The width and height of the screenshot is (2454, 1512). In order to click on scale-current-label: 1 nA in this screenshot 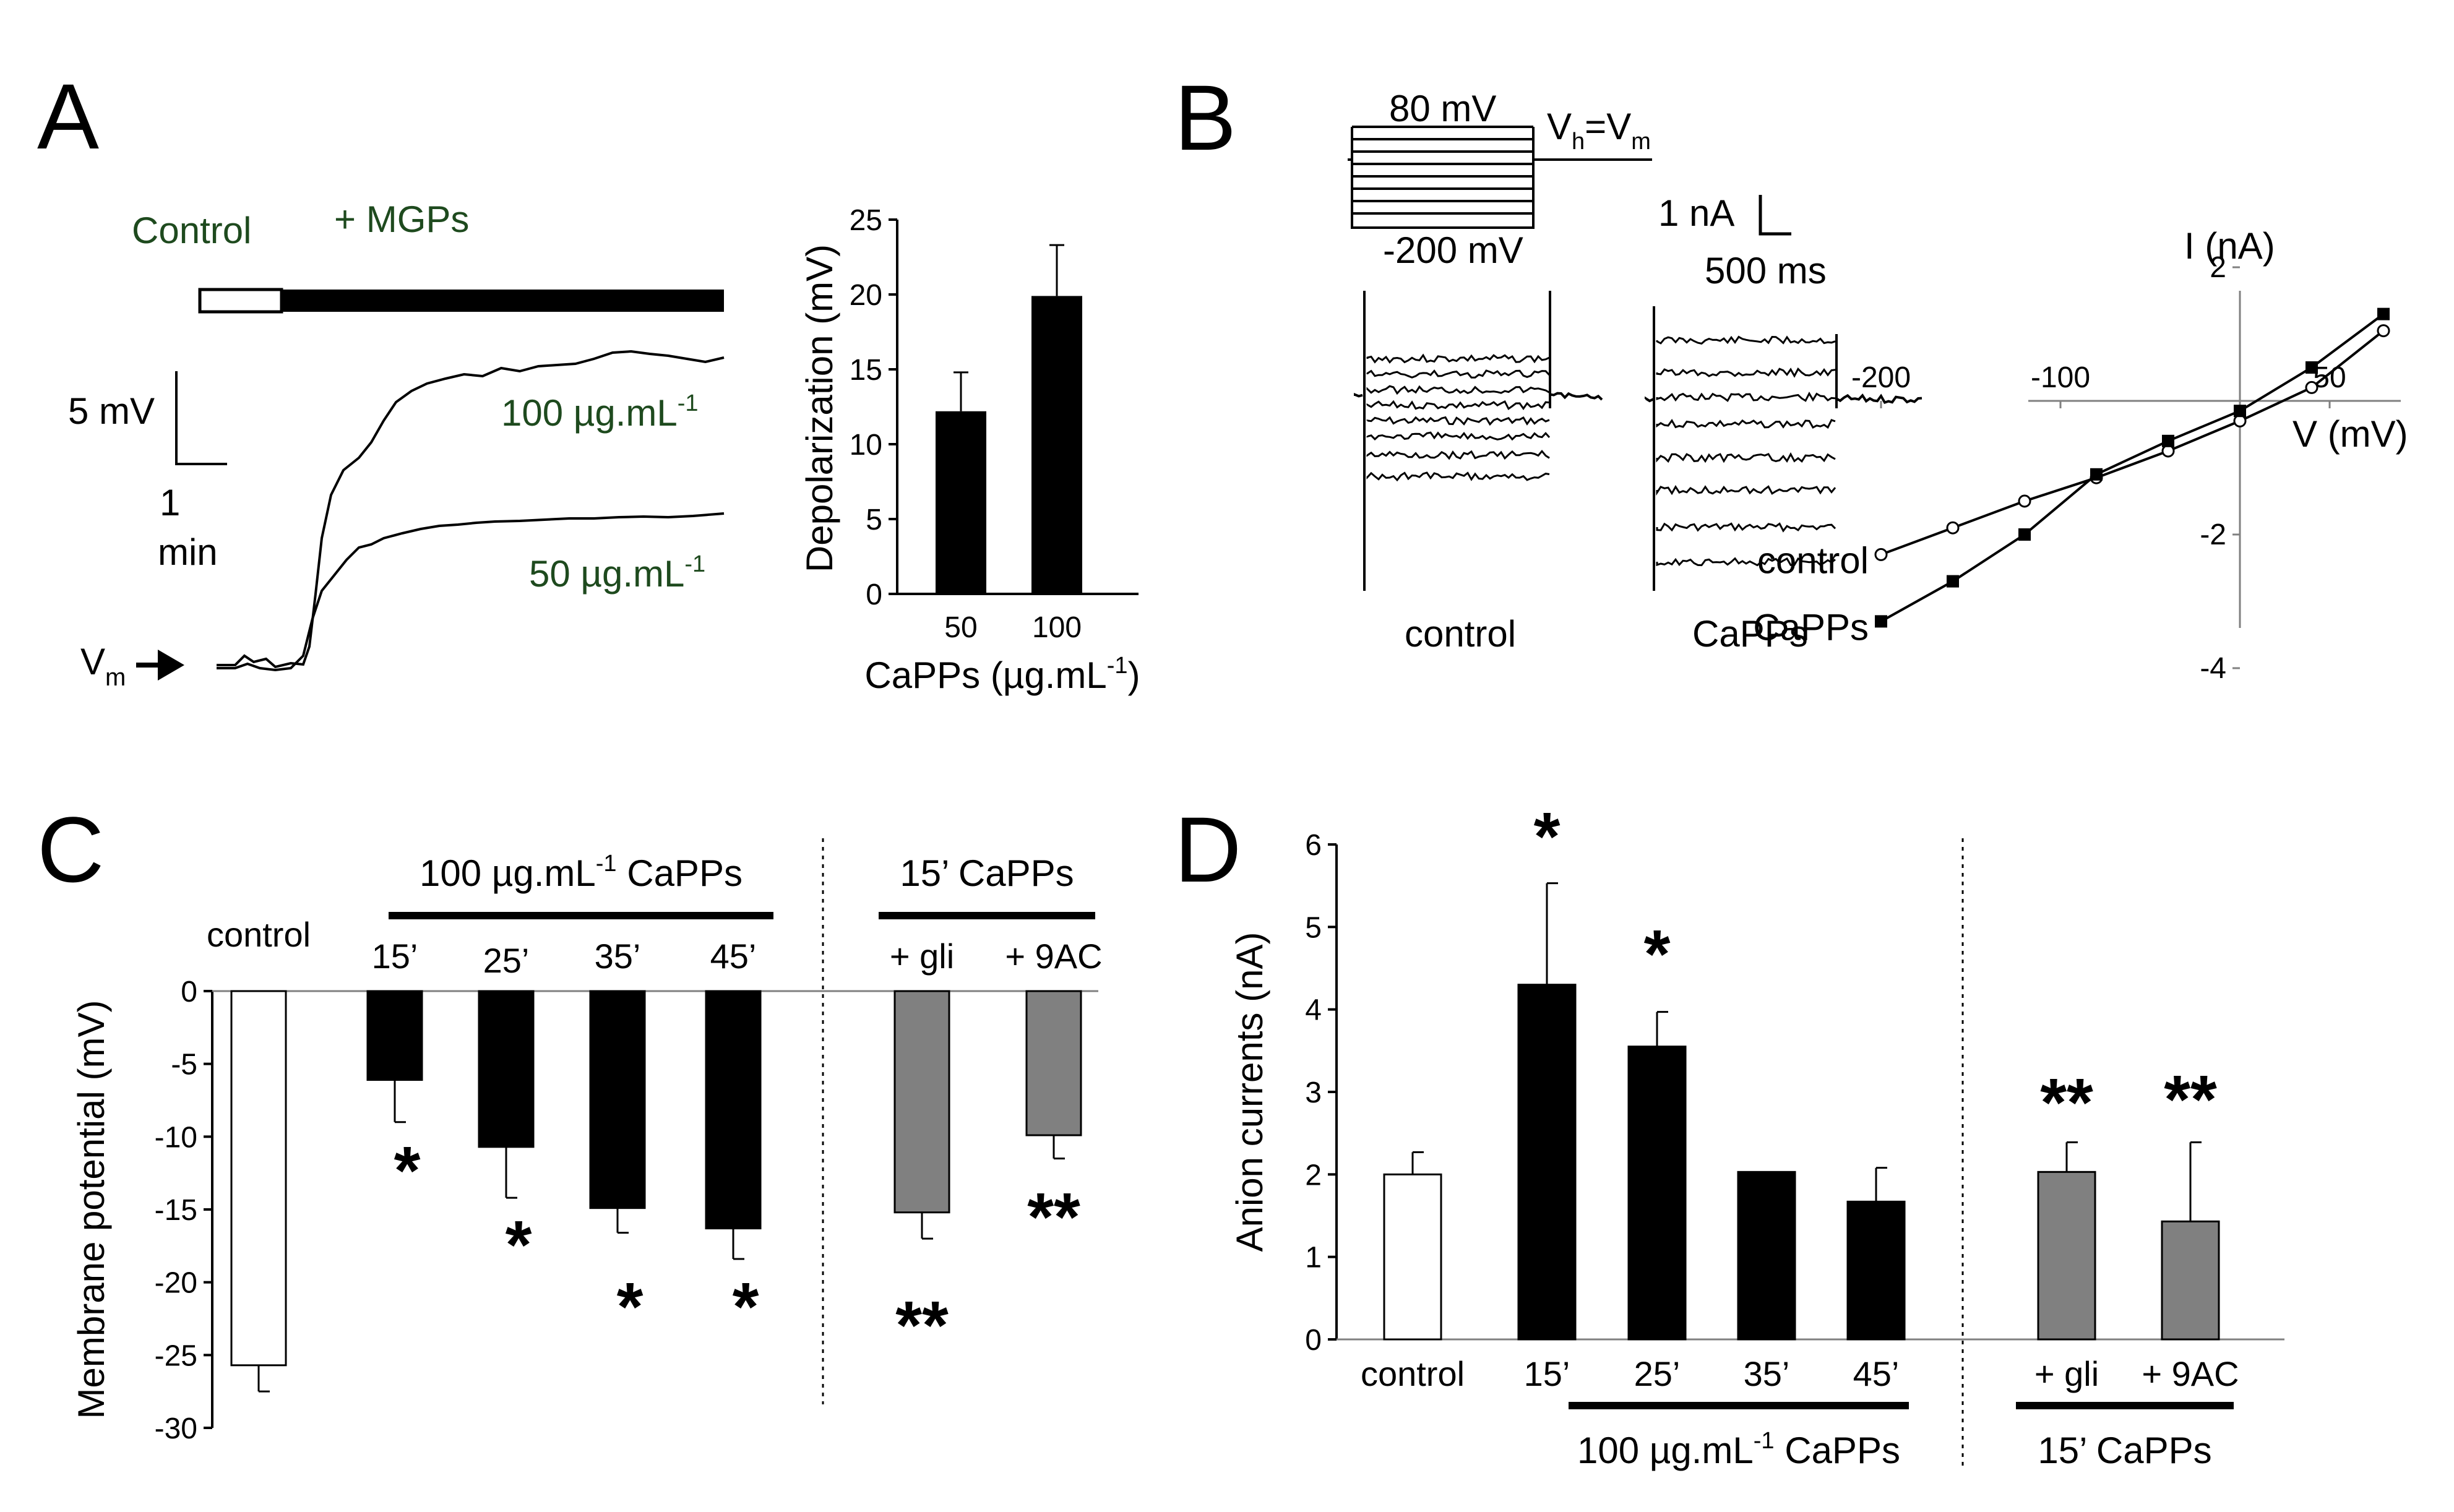, I will do `click(1696, 213)`.